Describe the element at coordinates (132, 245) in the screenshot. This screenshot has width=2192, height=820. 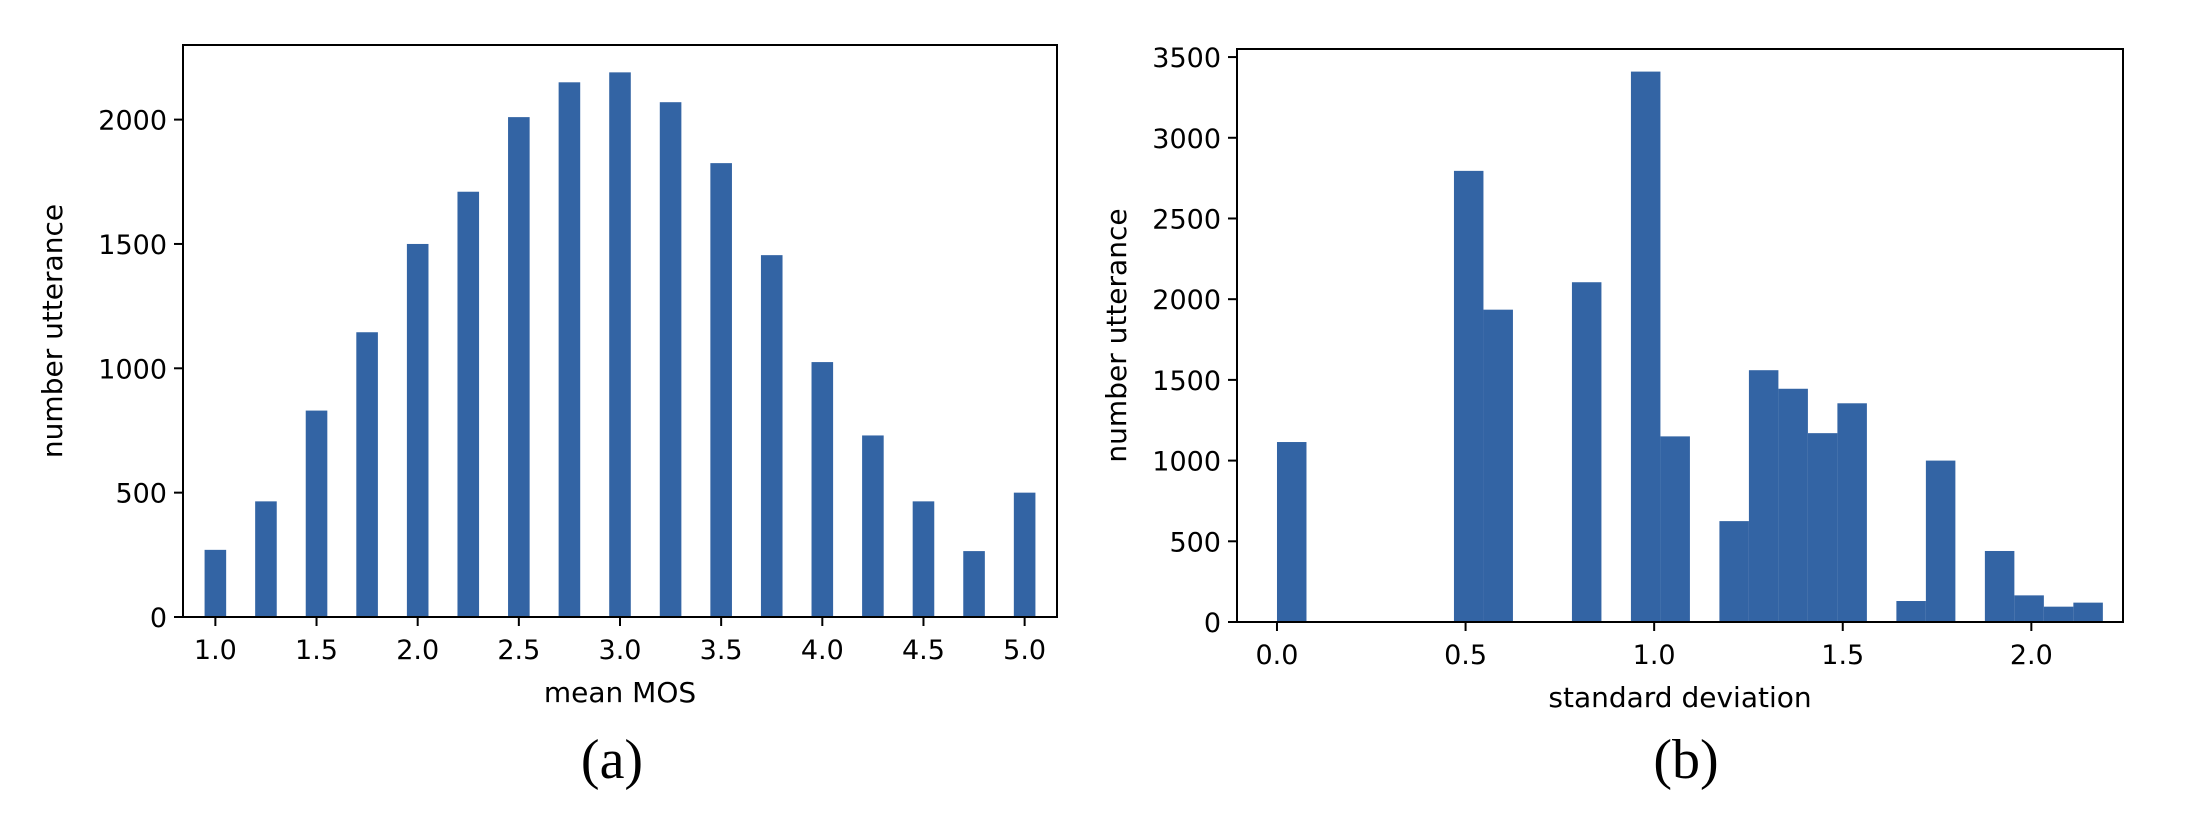
I see `chart-a-ytick-label: 1500` at that location.